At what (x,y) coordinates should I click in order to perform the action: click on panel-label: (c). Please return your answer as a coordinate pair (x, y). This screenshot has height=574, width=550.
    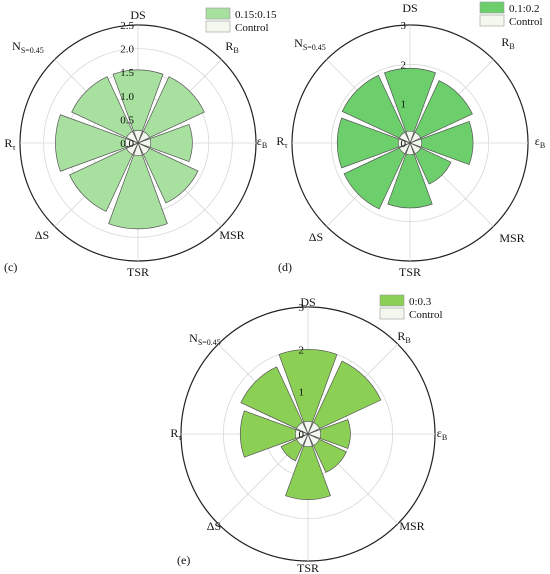
    Looking at the image, I should click on (10, 267).